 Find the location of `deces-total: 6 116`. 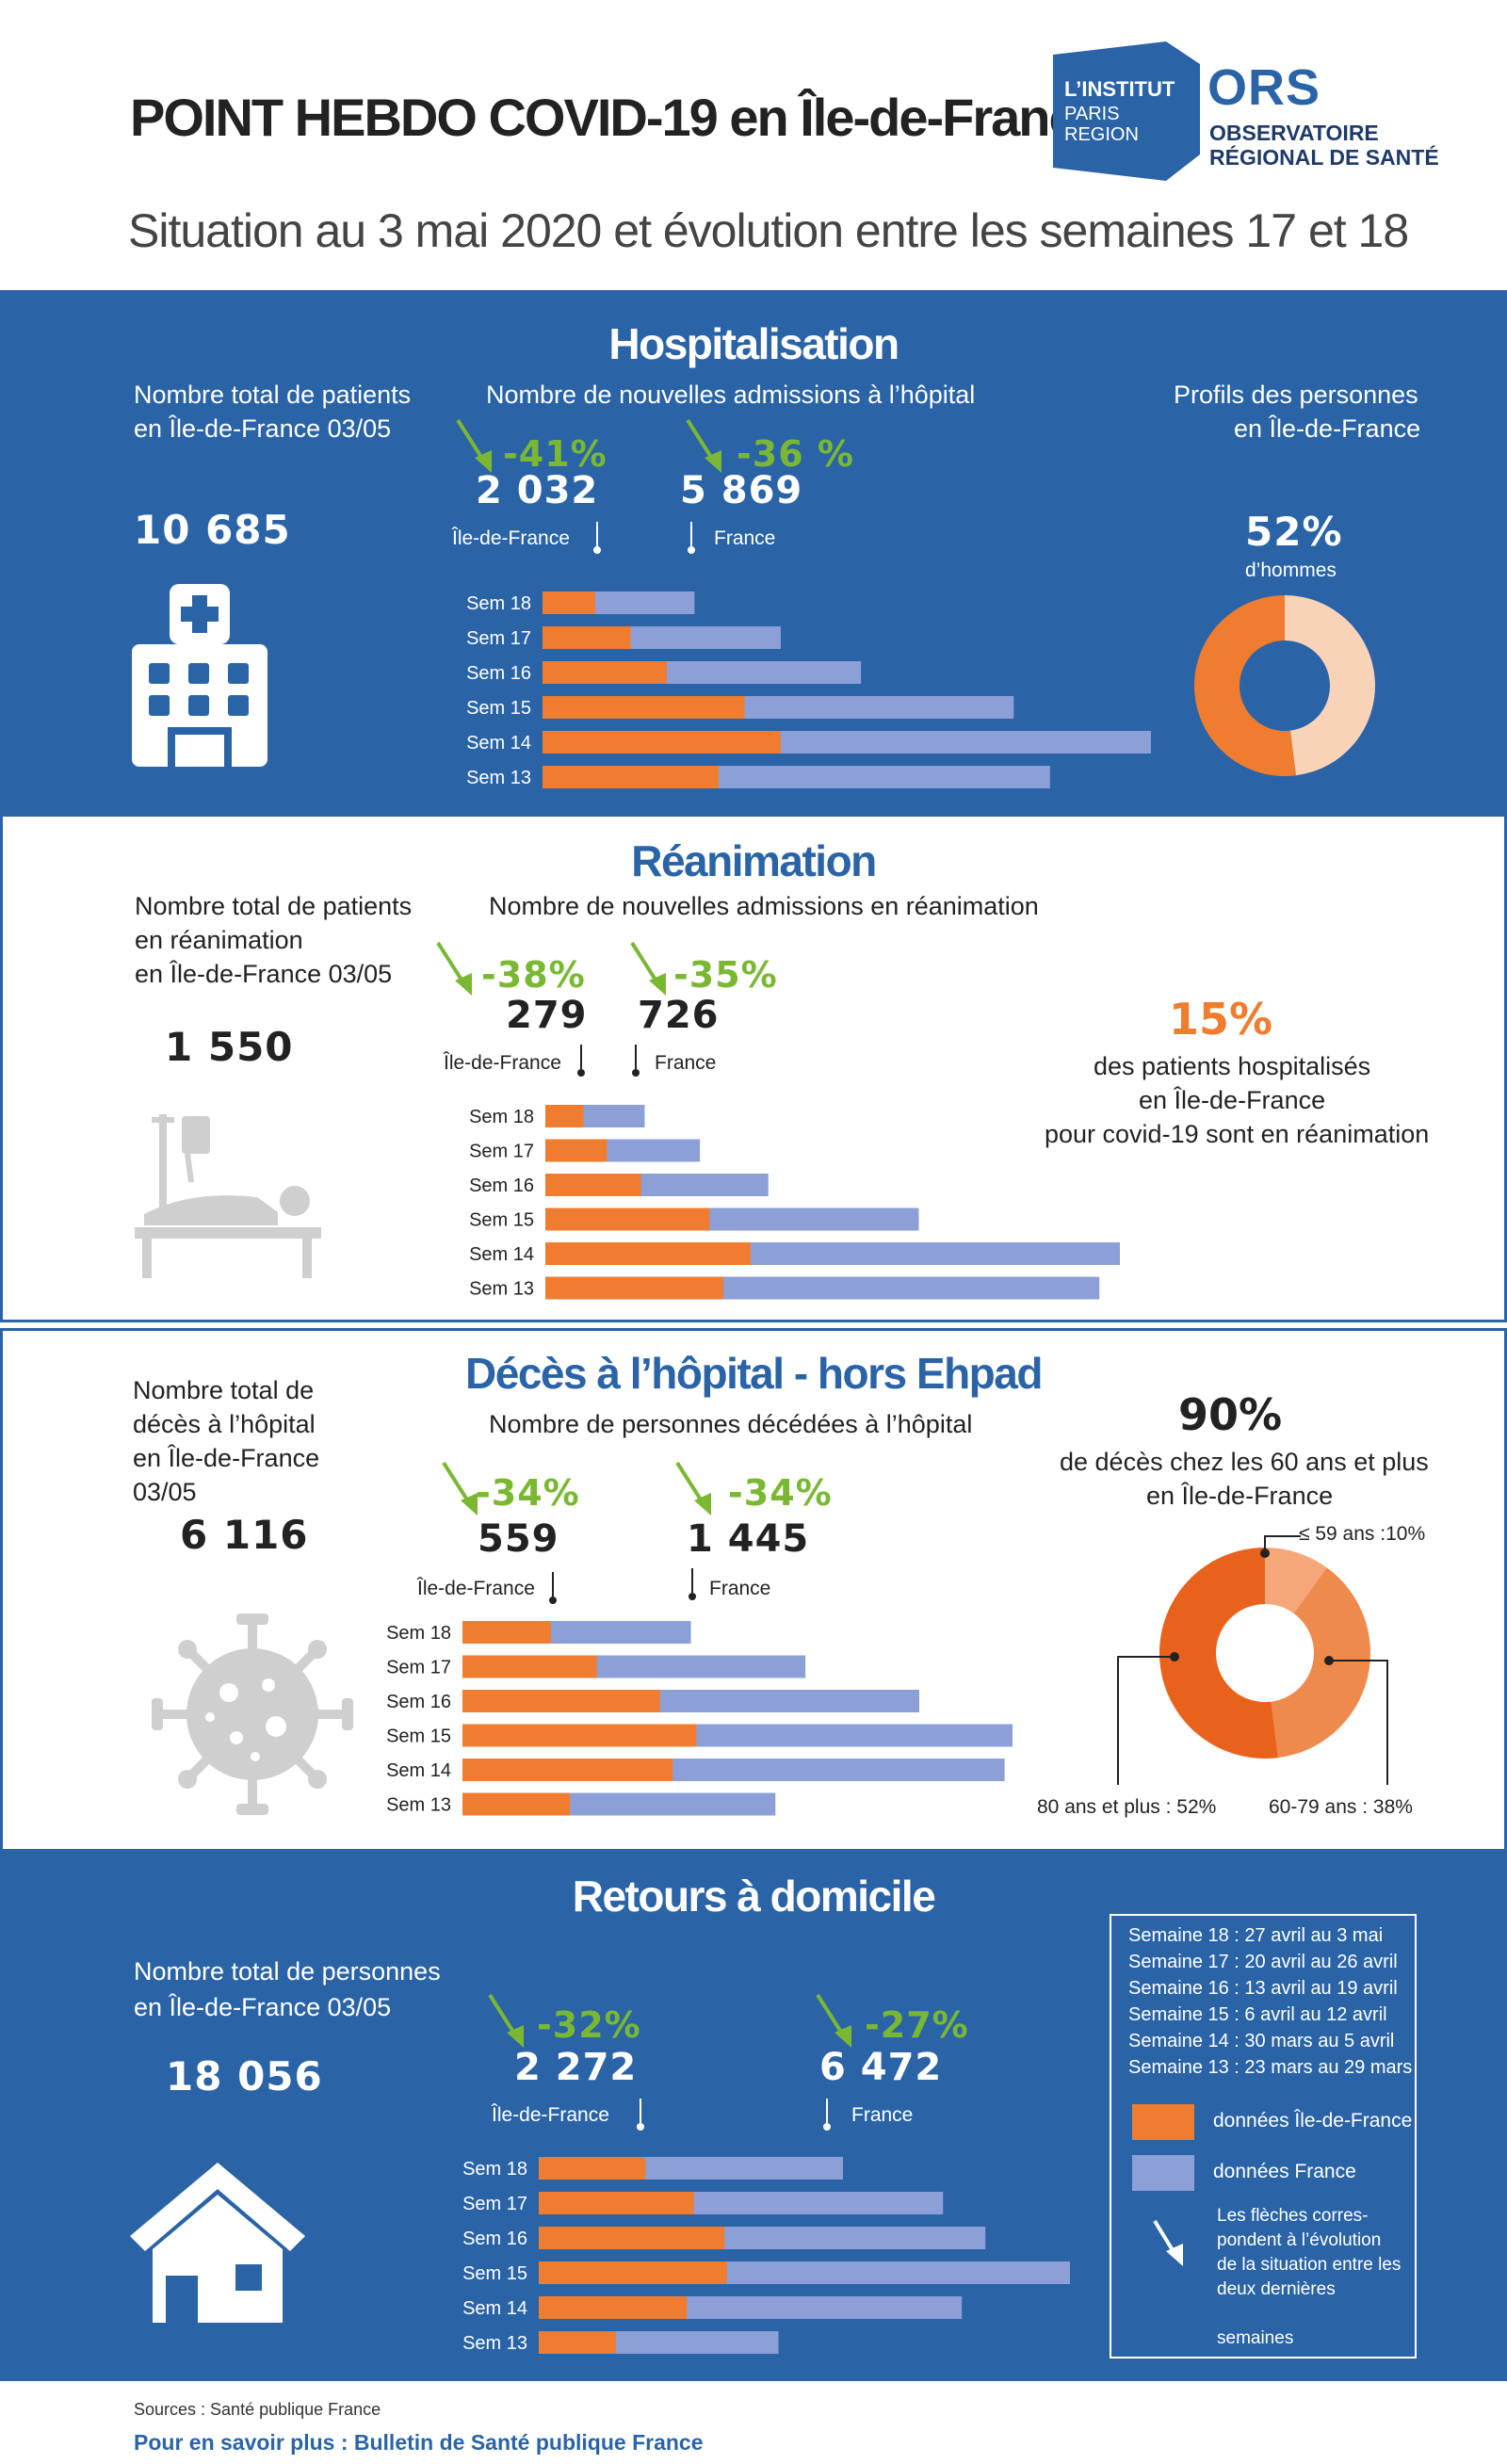

deces-total: 6 116 is located at coordinates (244, 1535).